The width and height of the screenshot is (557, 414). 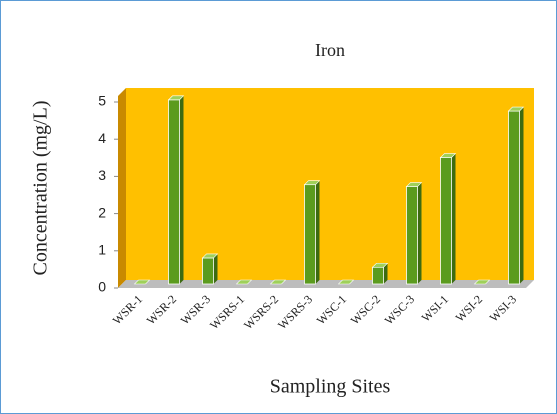 I want to click on y-tick-label: 1, so click(x=102, y=250).